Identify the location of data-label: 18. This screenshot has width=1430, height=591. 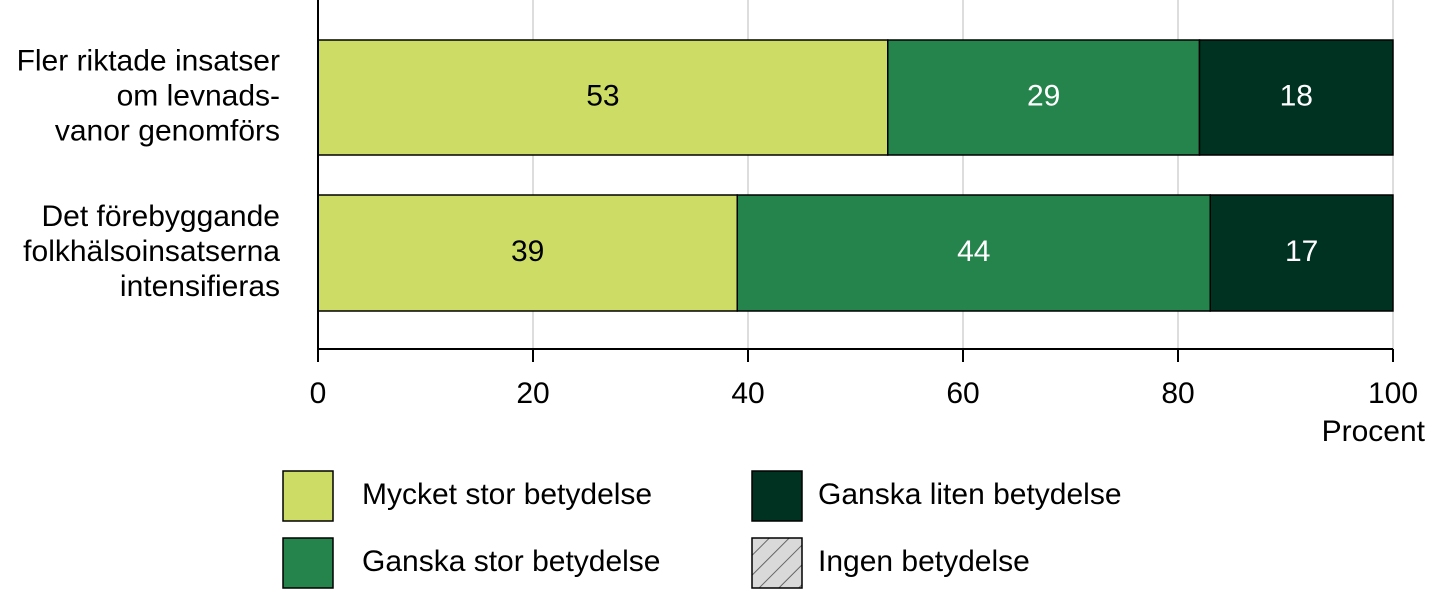
(1296, 95).